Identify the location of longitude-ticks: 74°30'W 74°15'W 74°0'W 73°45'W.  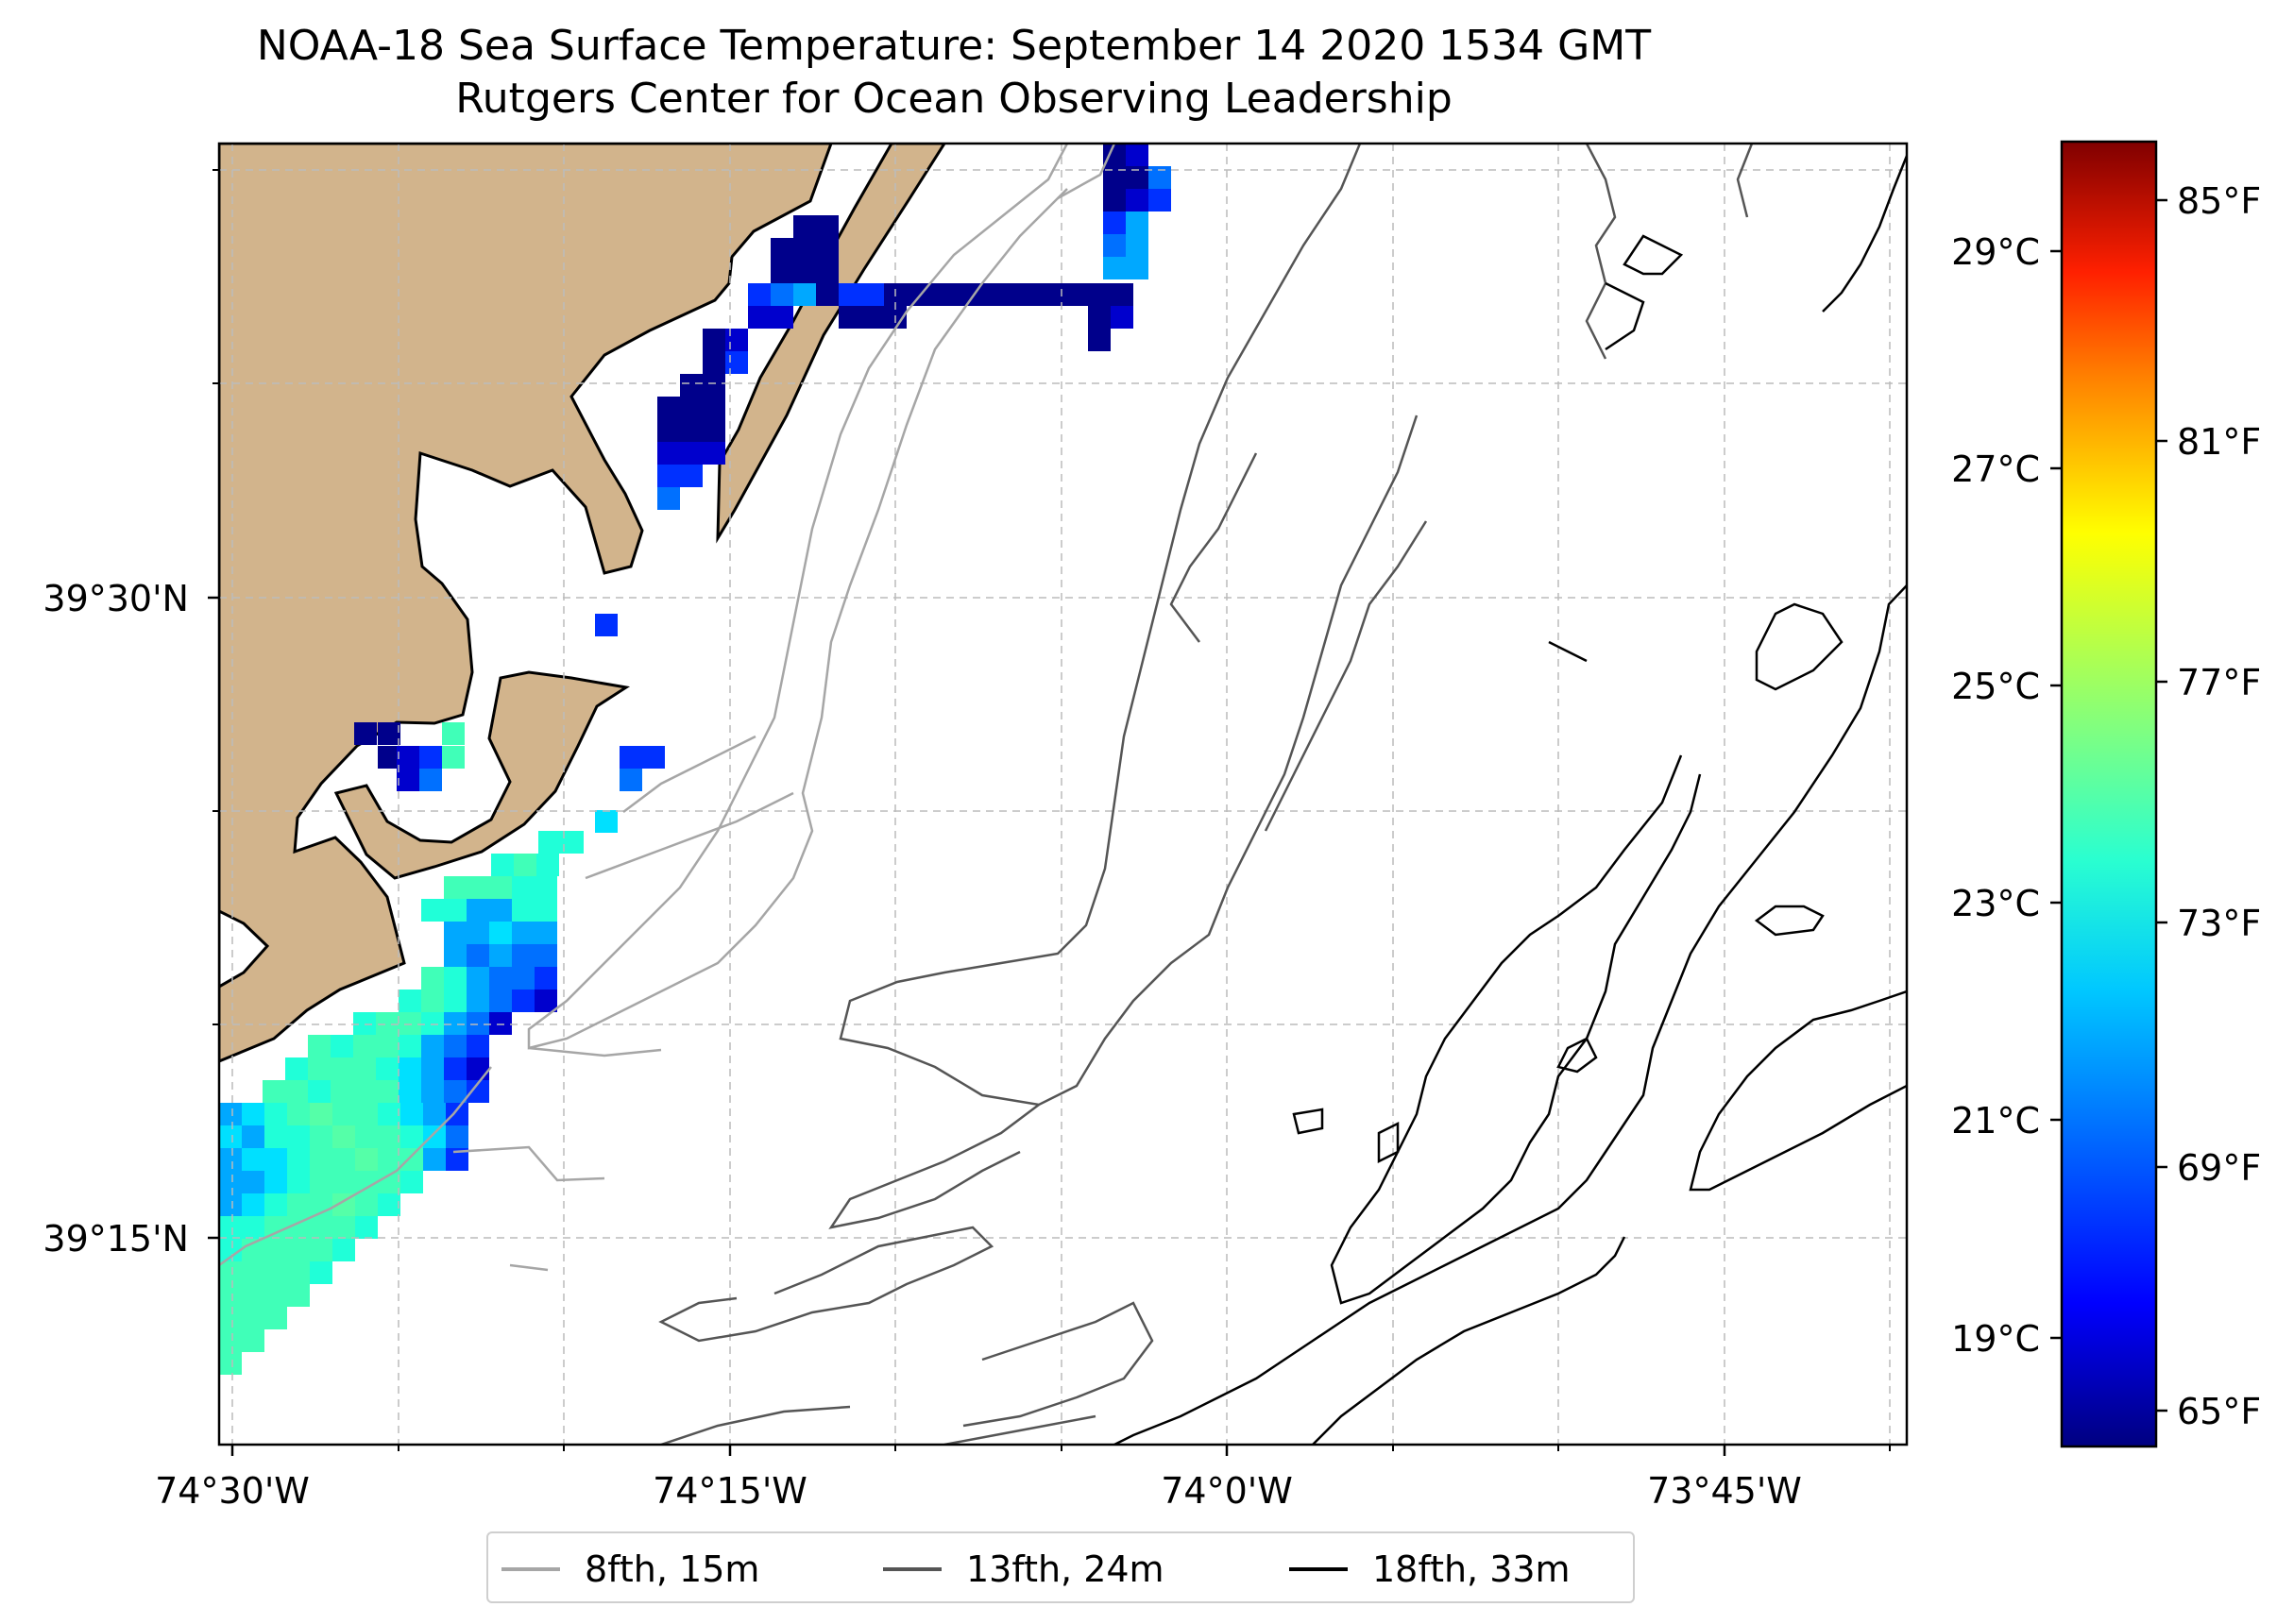
(1023, 1478).